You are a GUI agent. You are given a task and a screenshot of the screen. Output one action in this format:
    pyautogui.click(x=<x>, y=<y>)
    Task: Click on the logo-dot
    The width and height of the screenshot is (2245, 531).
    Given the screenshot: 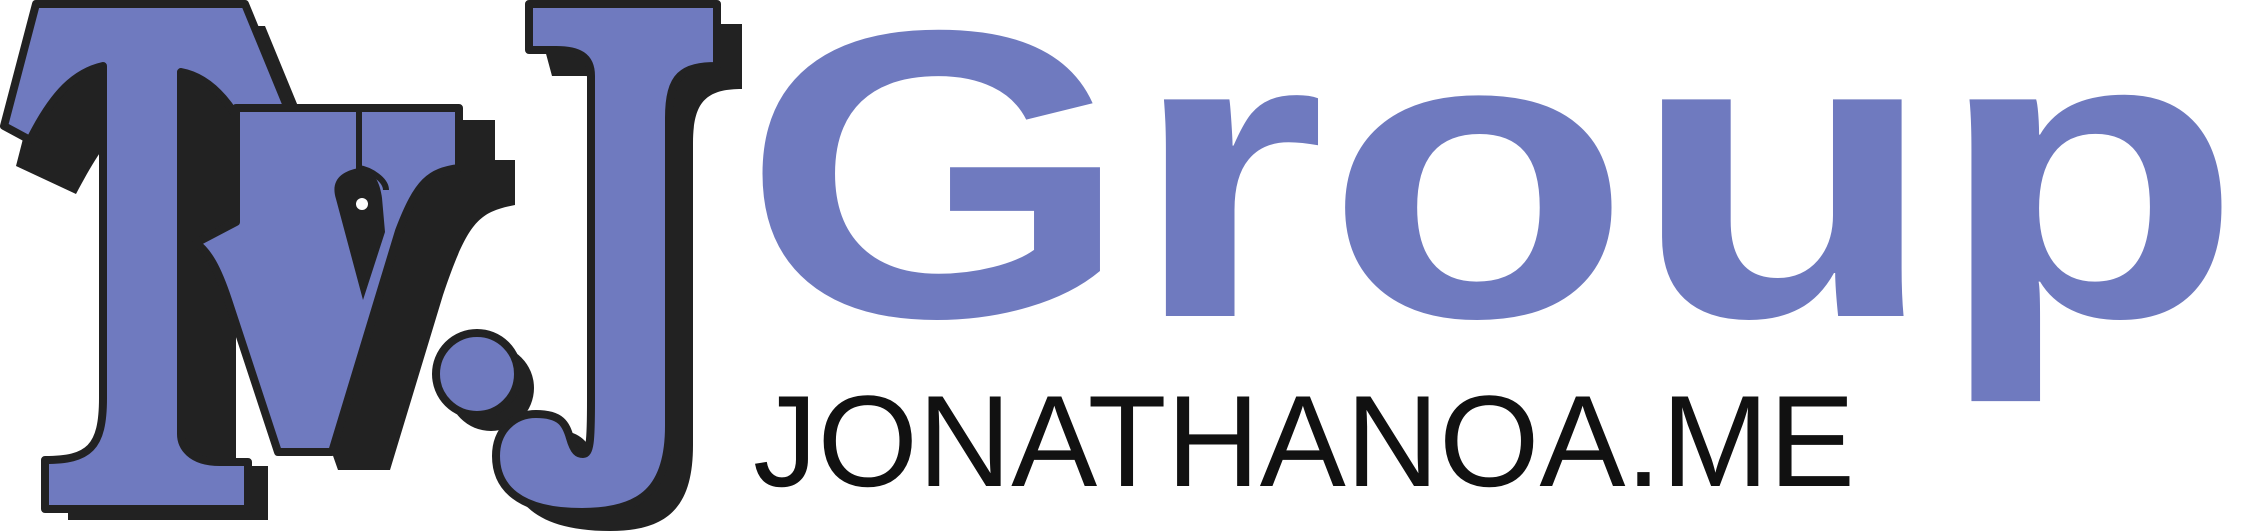 What is the action you would take?
    pyautogui.click(x=483, y=380)
    